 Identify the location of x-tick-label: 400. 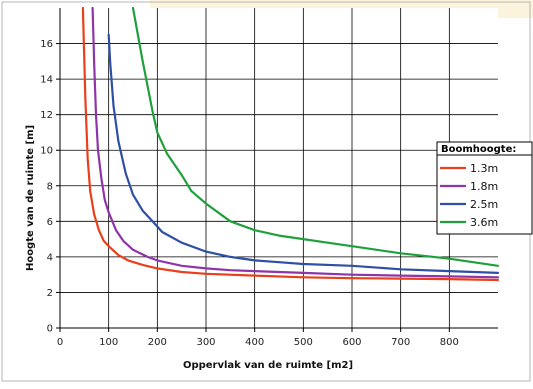
(254, 342).